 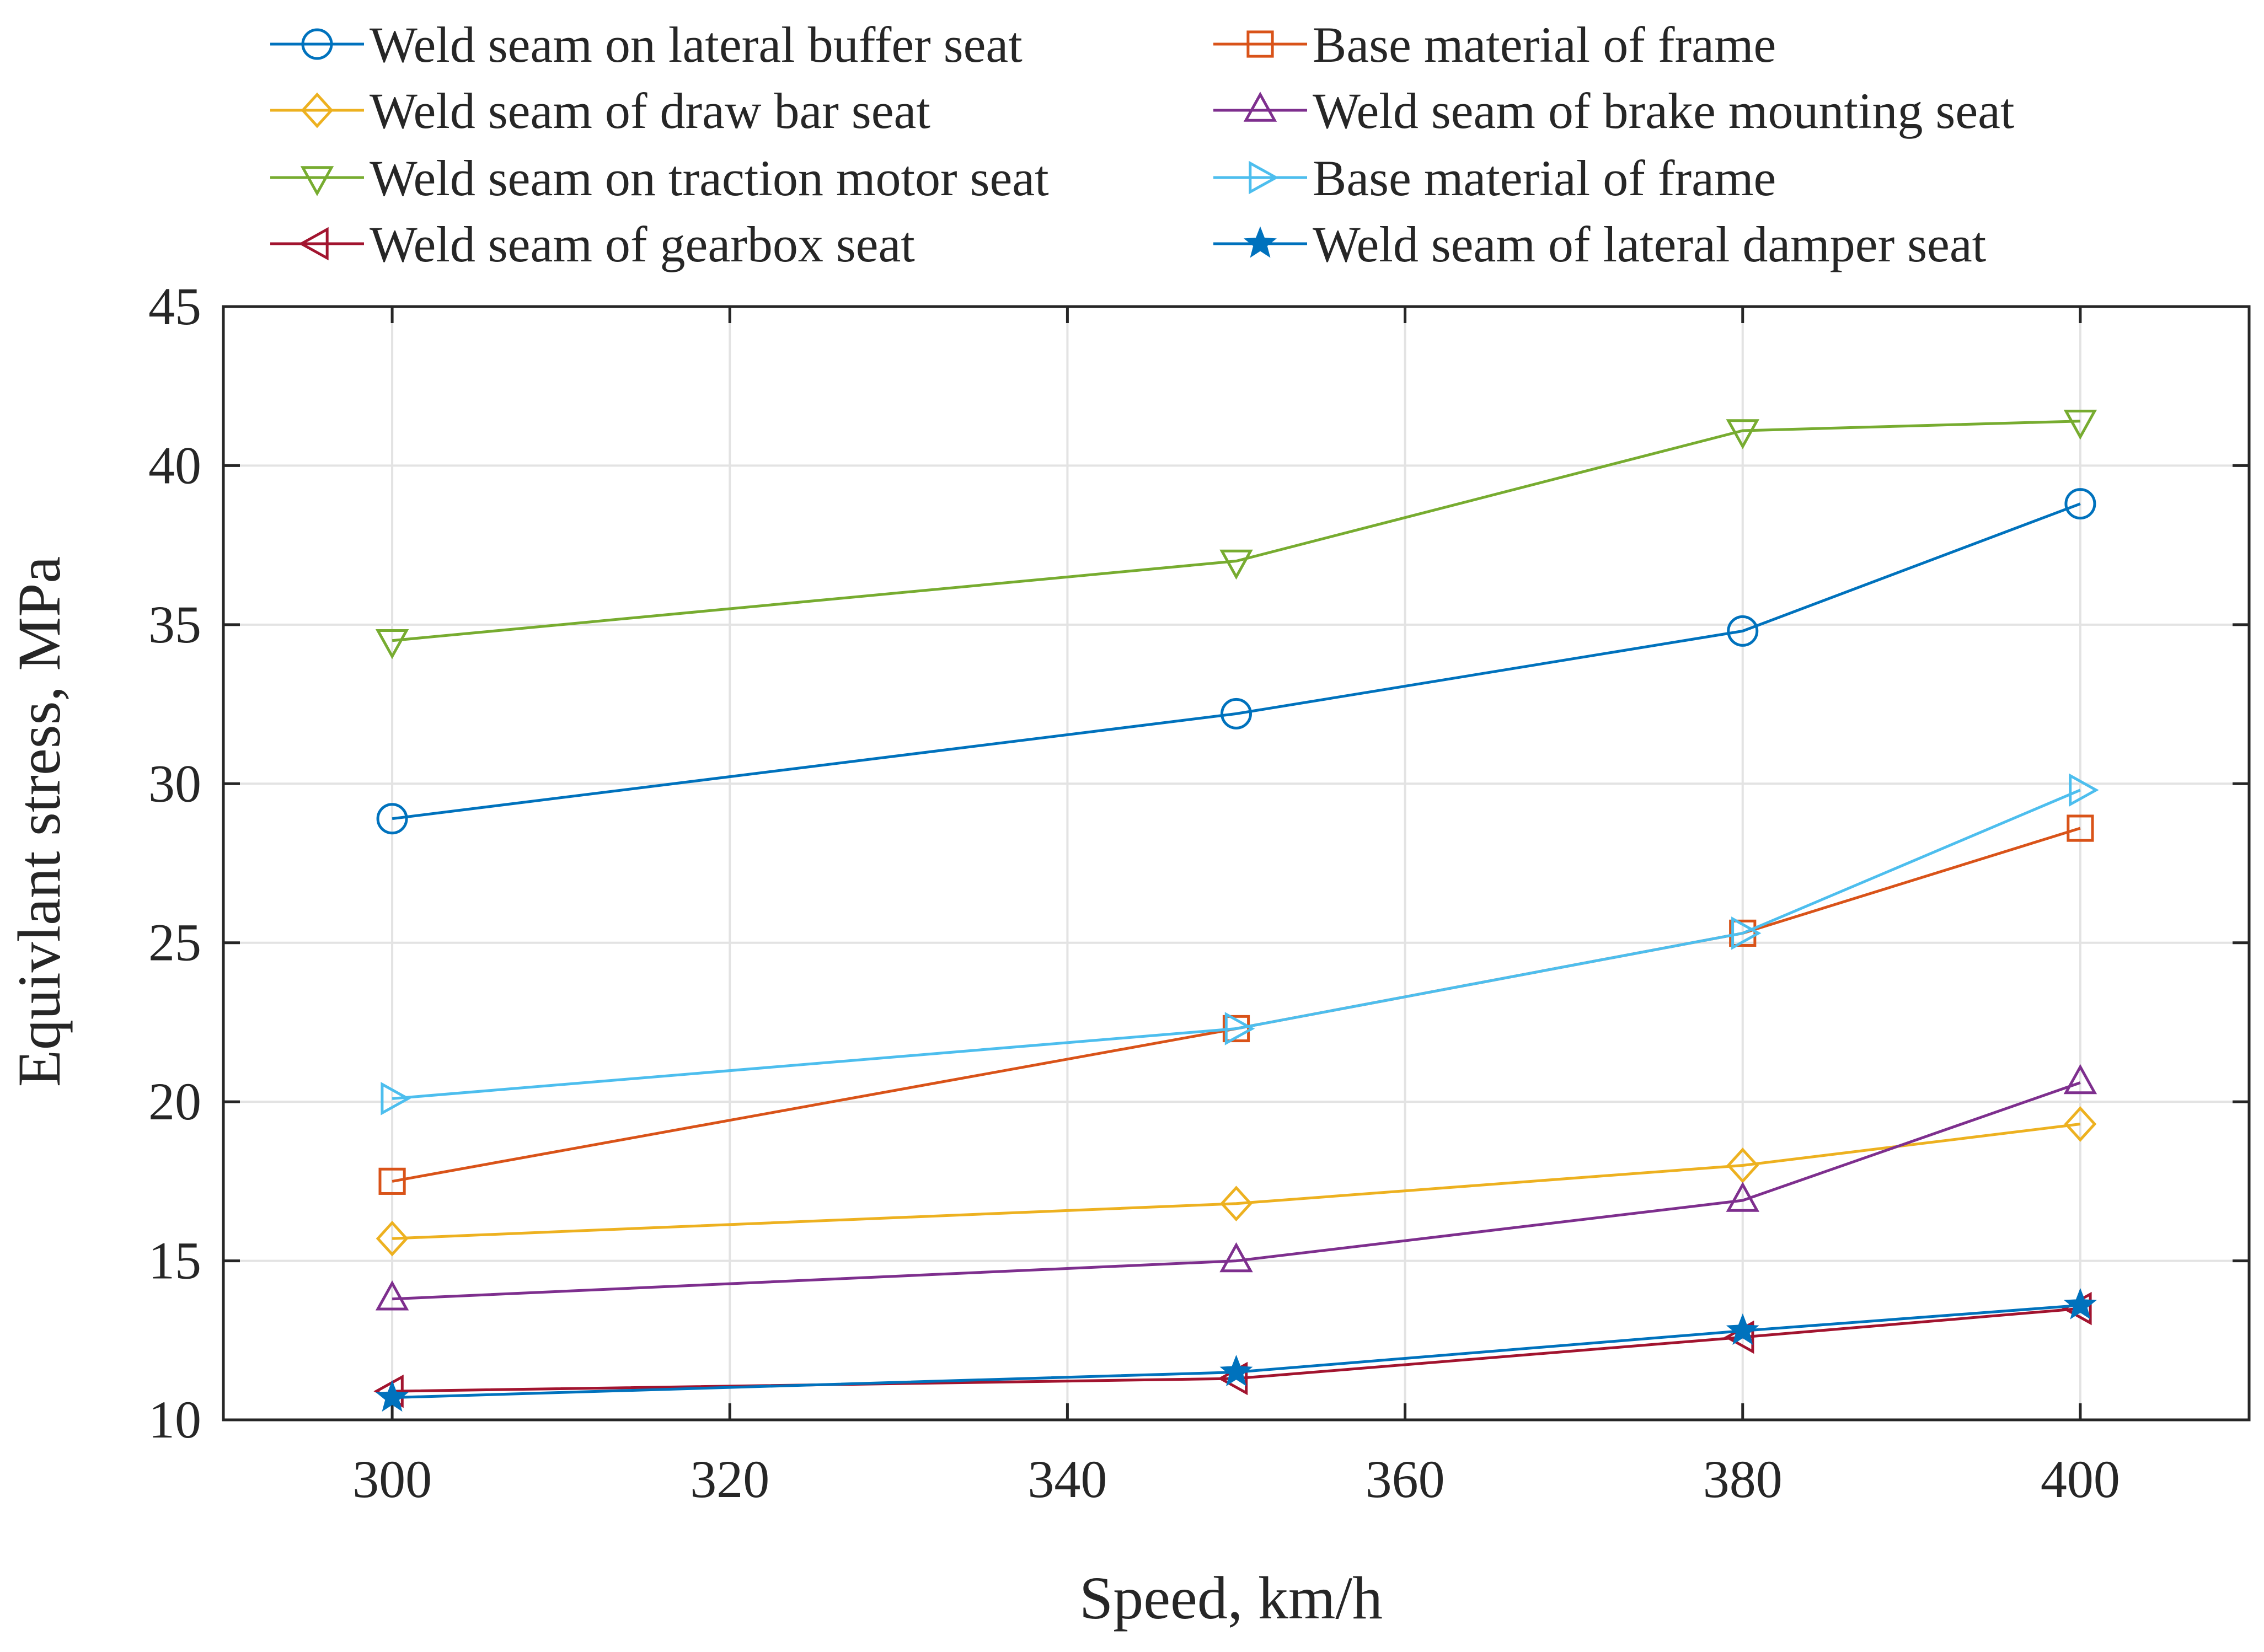 What do you see at coordinates (174, 783) in the screenshot?
I see `y-tick-label: 30` at bounding box center [174, 783].